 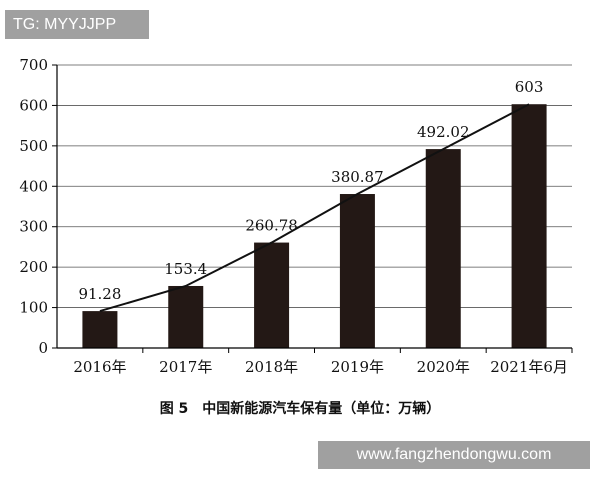 I want to click on watermark-top: TG: MYYJJPP, so click(x=77, y=24).